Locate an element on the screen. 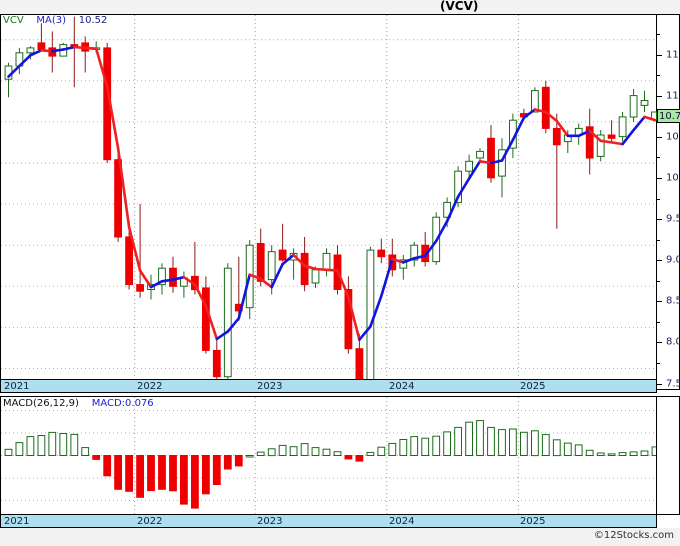  price-axis-label: 9.50 is located at coordinates (673, 219).